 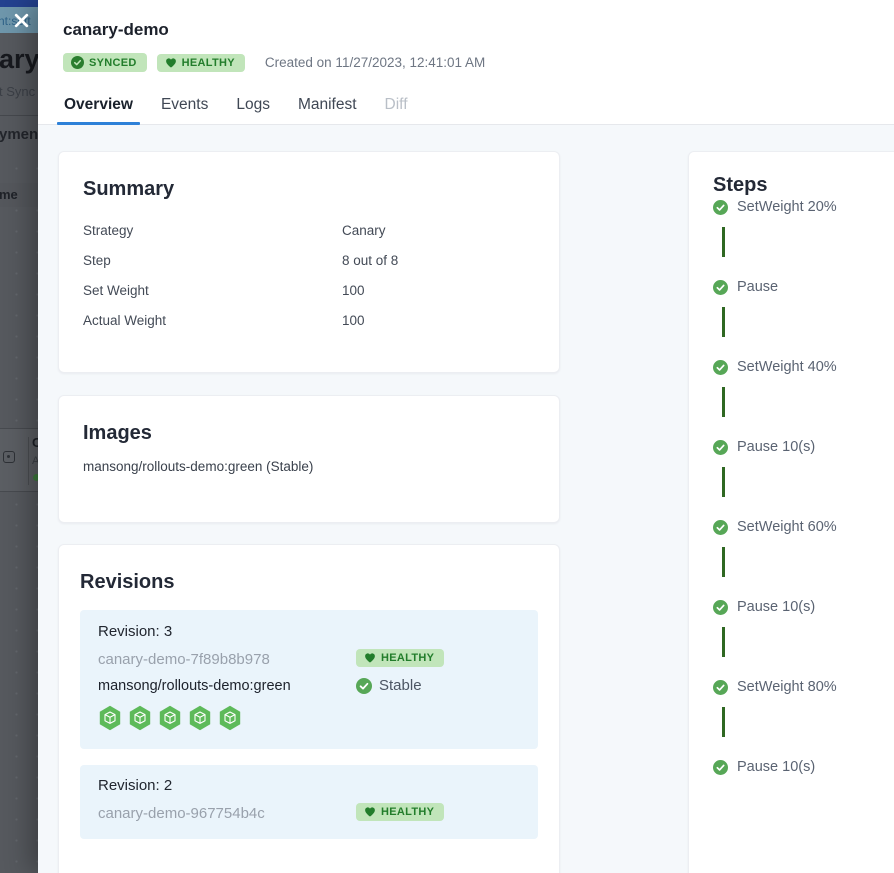 What do you see at coordinates (108, 230) in the screenshot?
I see `summary-label: Strategy` at bounding box center [108, 230].